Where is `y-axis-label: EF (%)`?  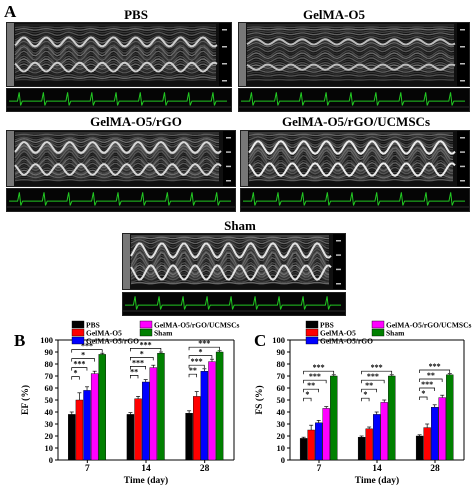
y-axis-label: EF (%) is located at coordinates (25, 400).